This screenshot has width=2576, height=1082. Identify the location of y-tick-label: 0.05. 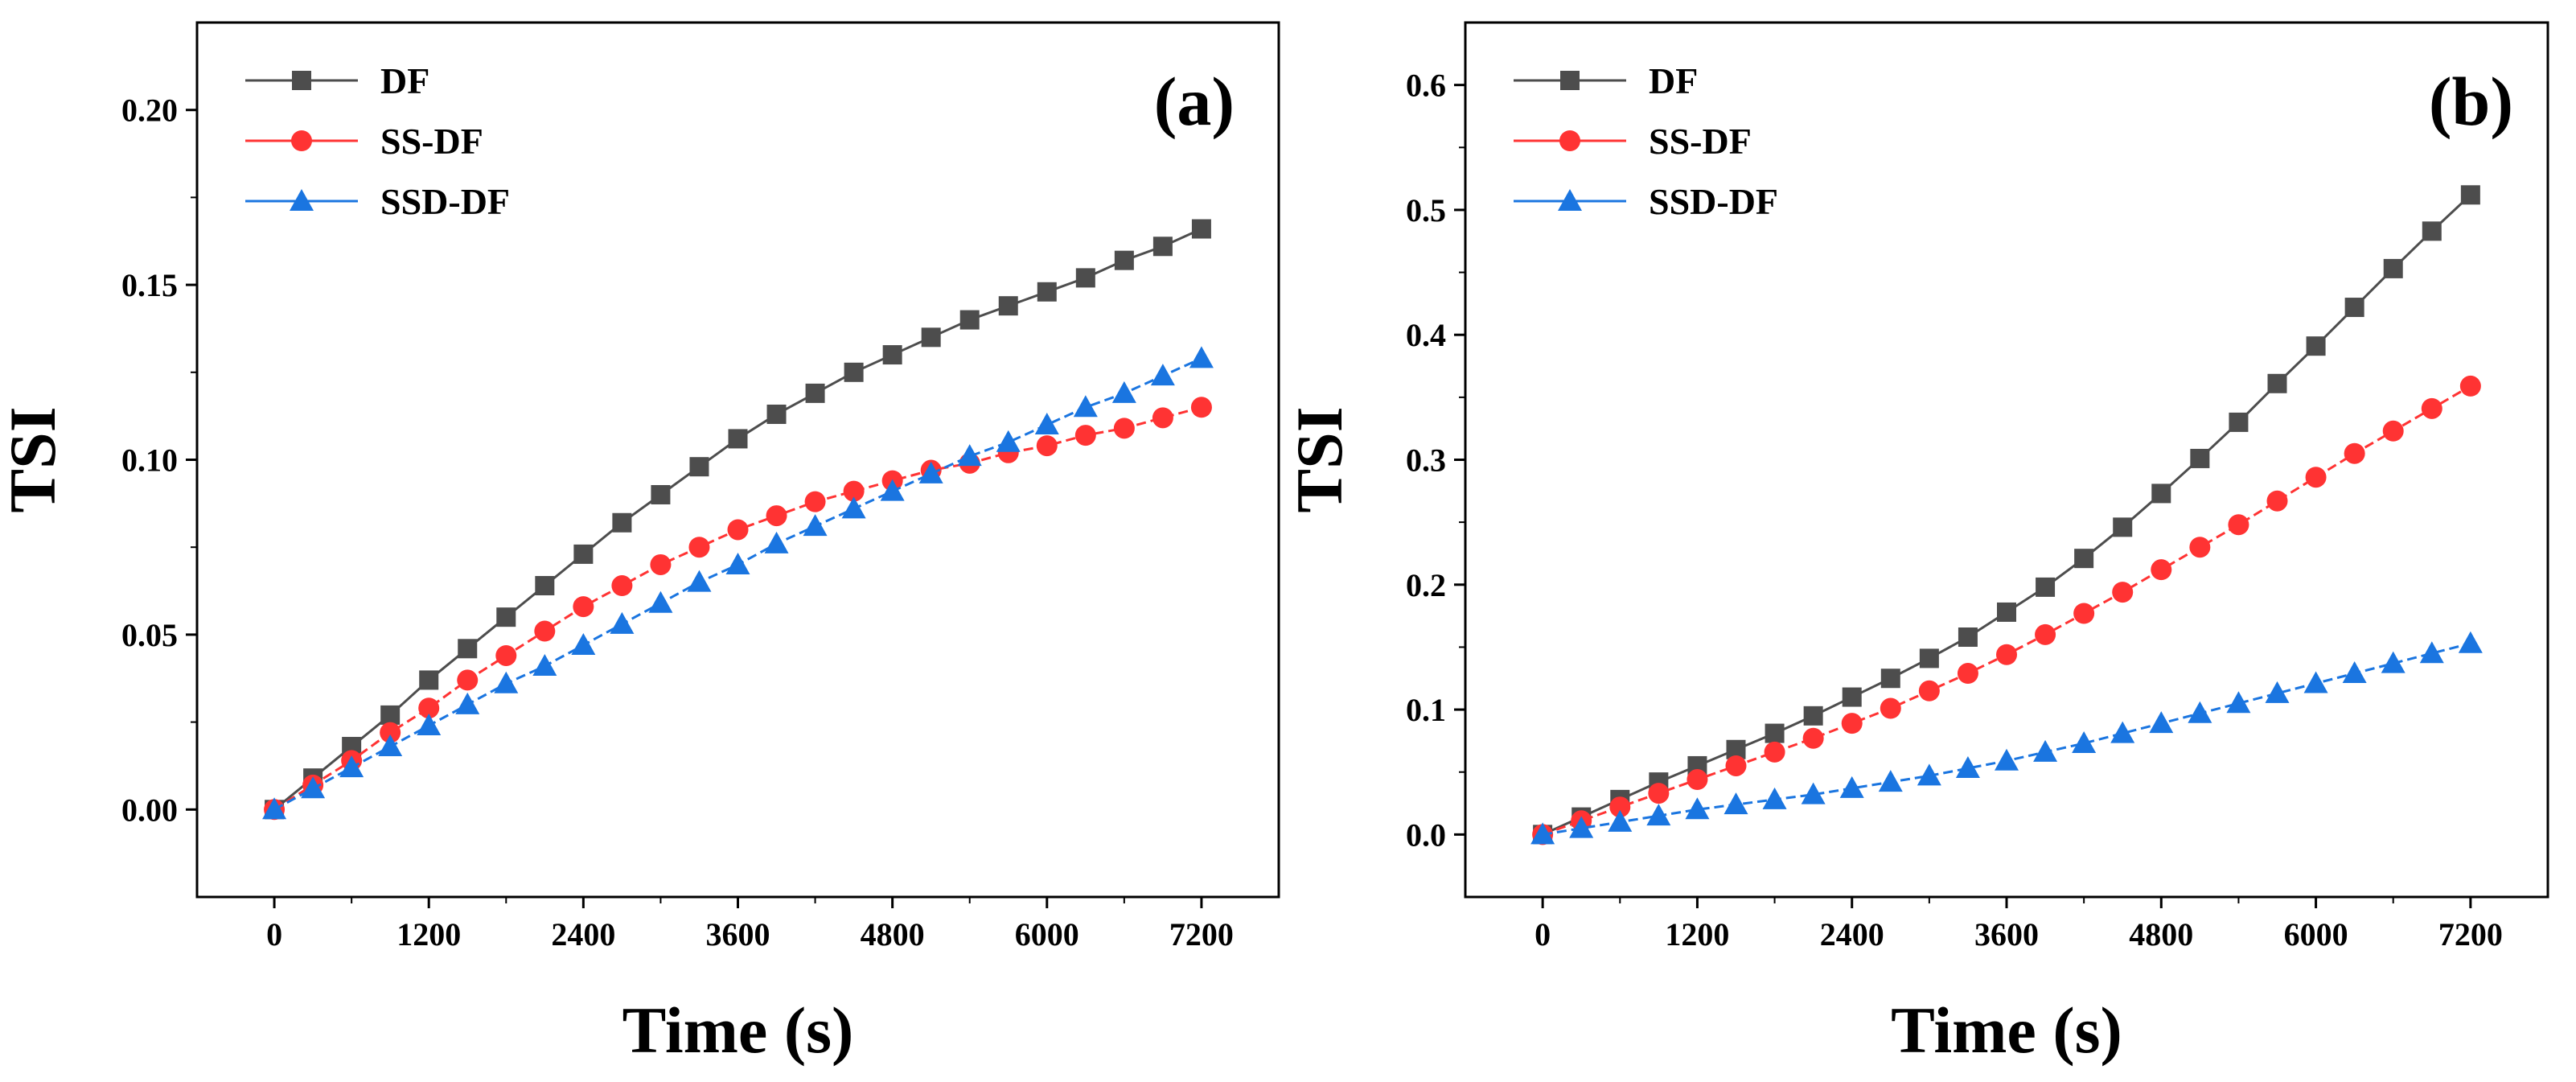
(149, 635).